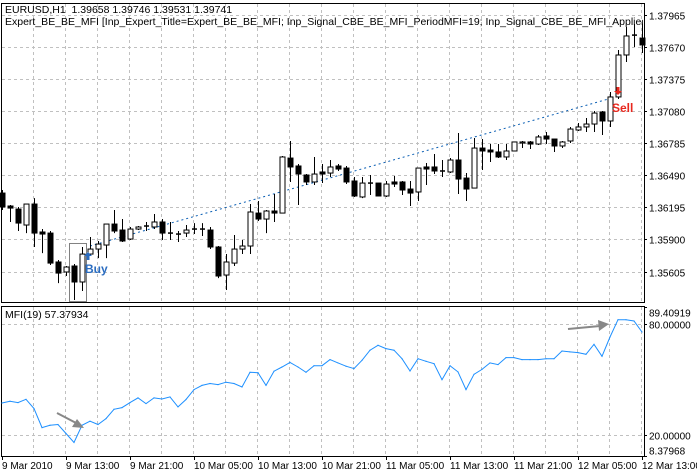 Image resolution: width=697 pixels, height=474 pixels. What do you see at coordinates (622, 108) in the screenshot?
I see `sell-label: Sell` at bounding box center [622, 108].